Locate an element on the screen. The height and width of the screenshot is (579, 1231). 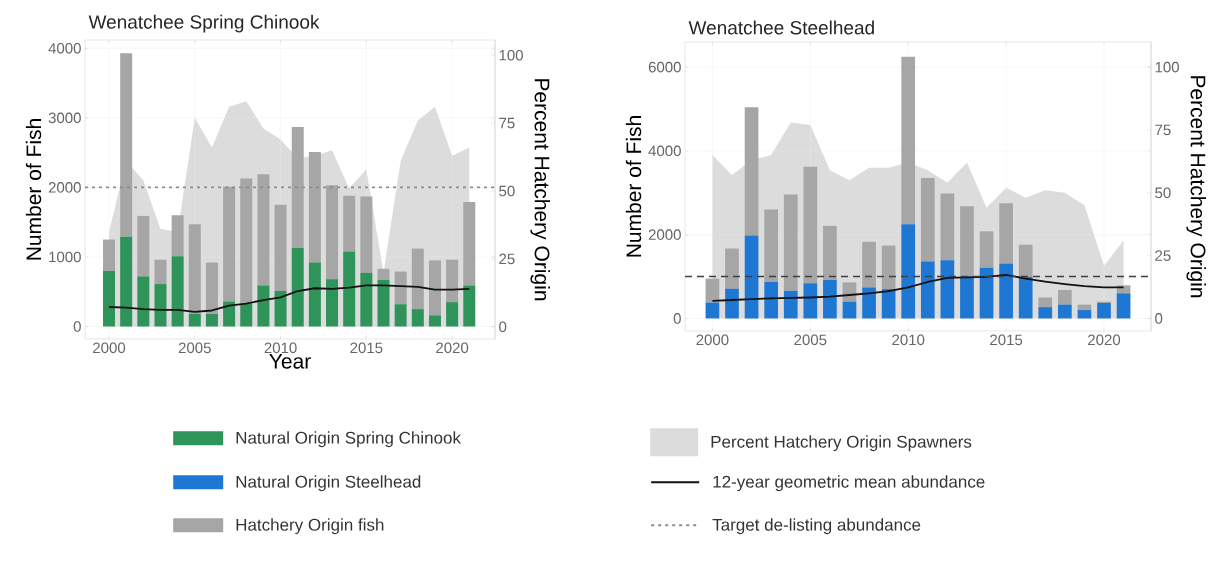
y-tick-label: 1000 is located at coordinates (65, 257).